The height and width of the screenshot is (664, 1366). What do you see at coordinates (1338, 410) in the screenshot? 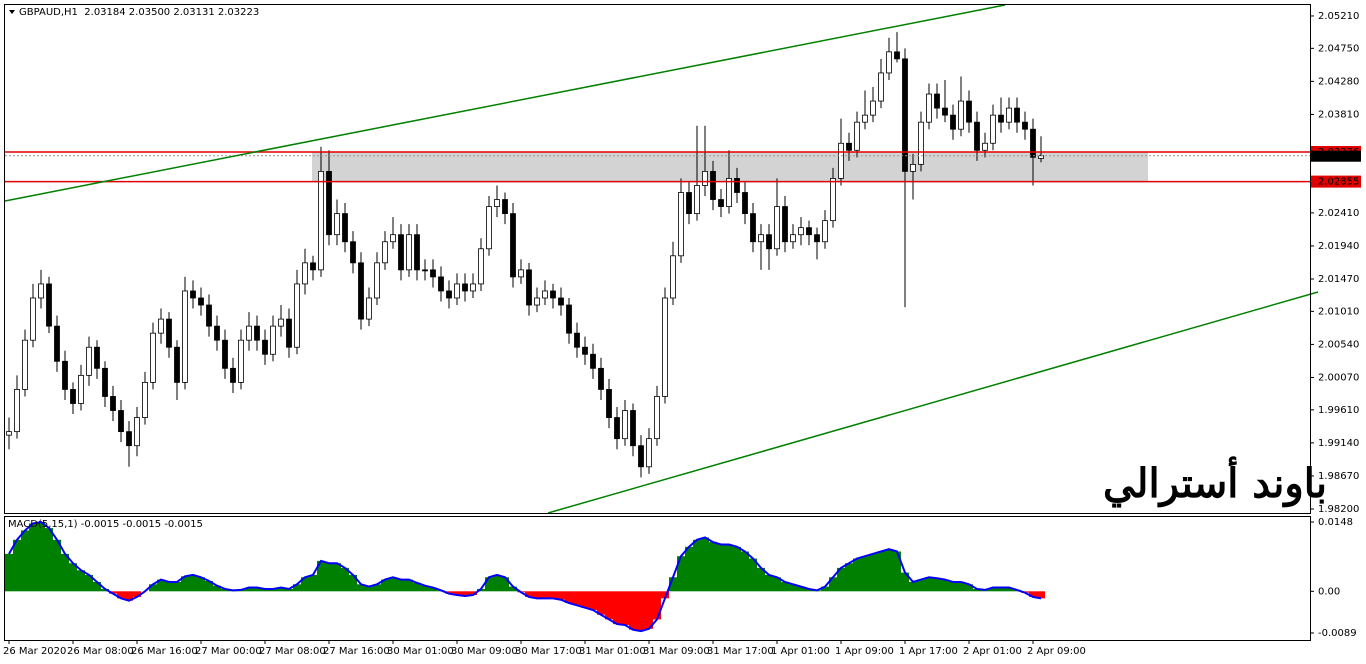
I see `y-tick-label: 1.99610` at bounding box center [1338, 410].